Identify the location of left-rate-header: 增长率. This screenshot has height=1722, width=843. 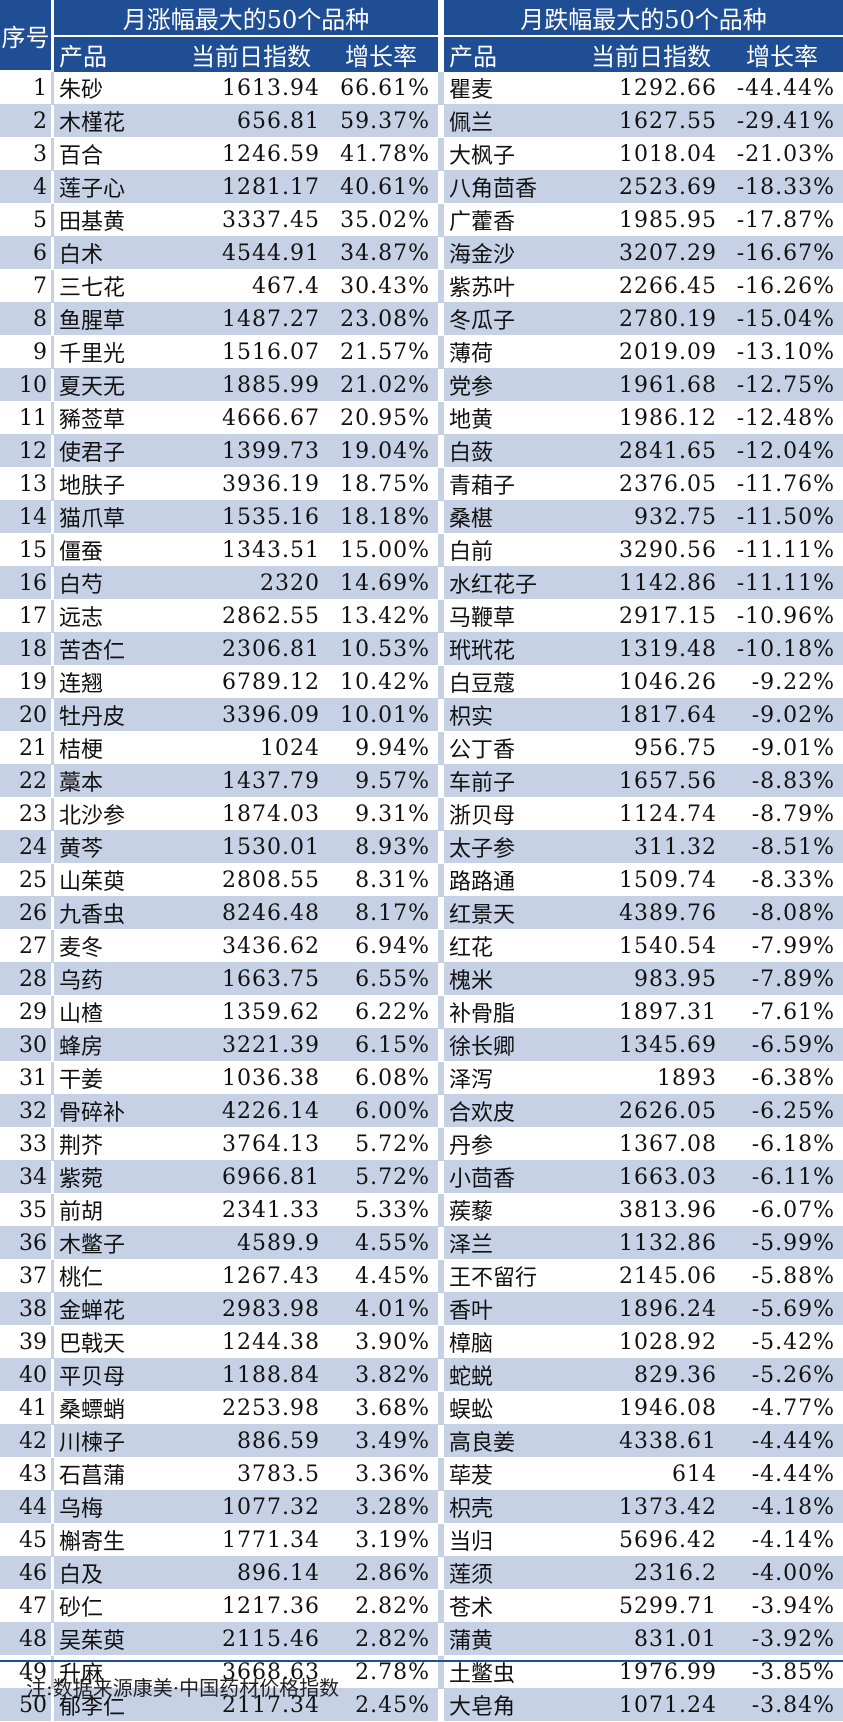
(384, 54).